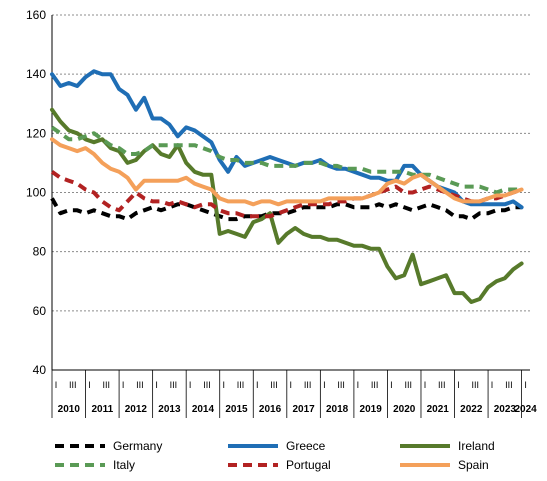 Image resolution: width=547 pixels, height=481 pixels. What do you see at coordinates (36, 74) in the screenshot?
I see `y-tick-label: 140` at bounding box center [36, 74].